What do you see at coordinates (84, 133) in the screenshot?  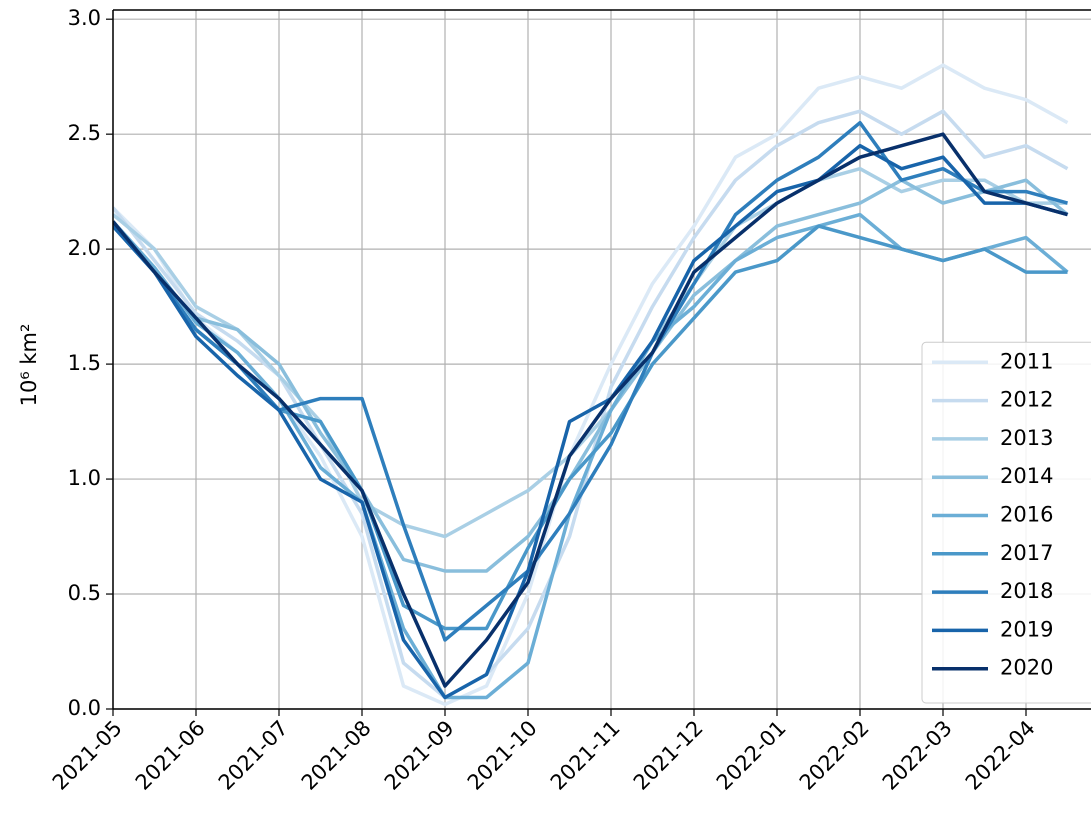 I see `y-tick-label: 2.5` at bounding box center [84, 133].